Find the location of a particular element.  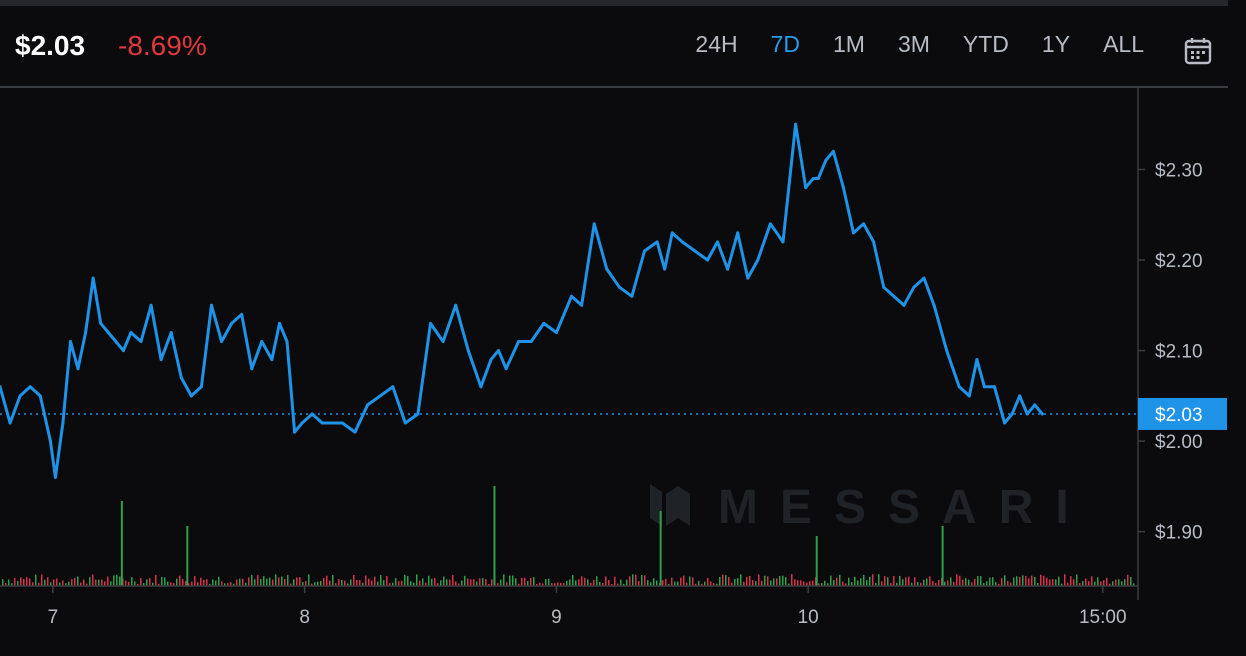

range-tab-all: ALL is located at coordinates (1123, 44).